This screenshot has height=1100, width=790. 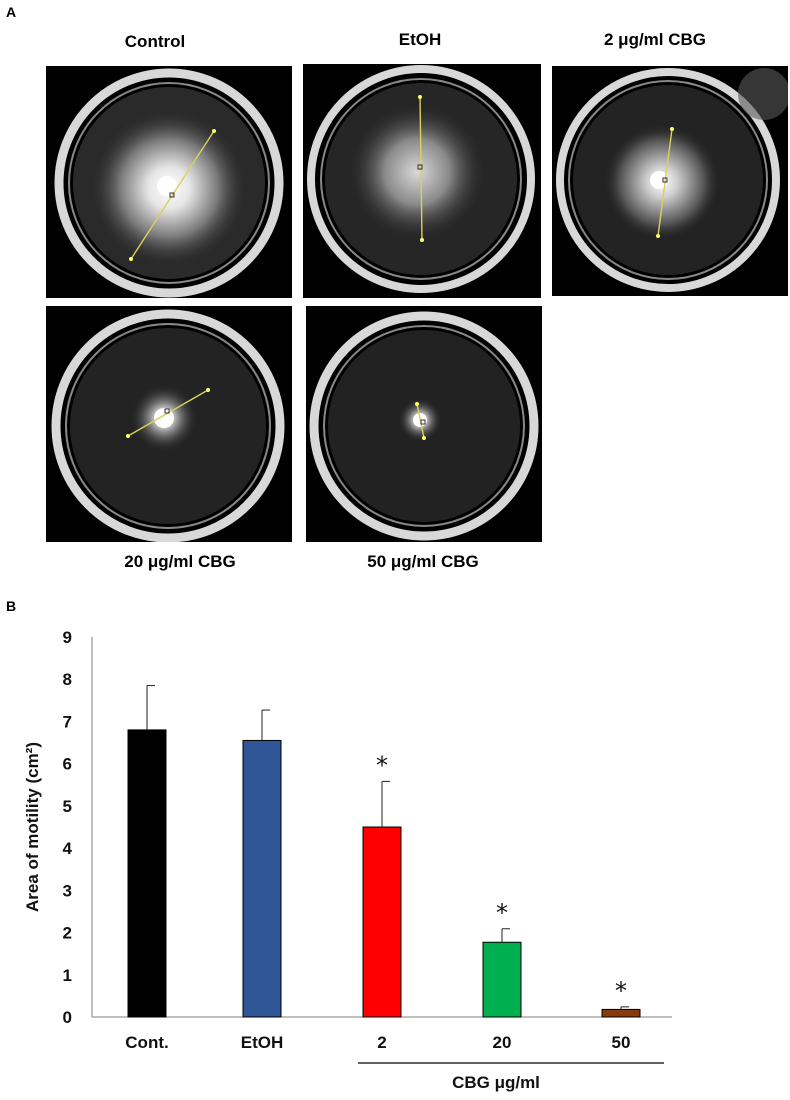 I want to click on y-tick-label: 1, so click(x=67, y=975).